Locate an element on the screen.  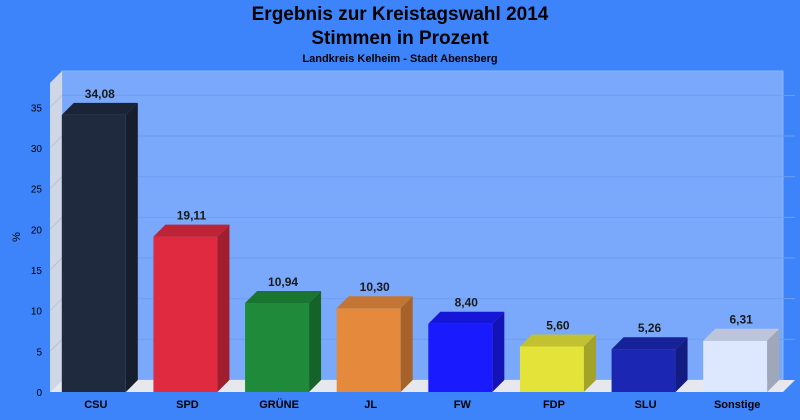
data-label: 8,40 is located at coordinates (467, 303).